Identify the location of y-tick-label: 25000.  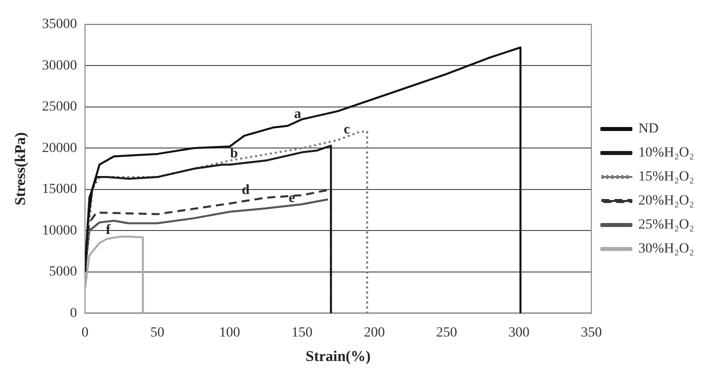
(59, 107).